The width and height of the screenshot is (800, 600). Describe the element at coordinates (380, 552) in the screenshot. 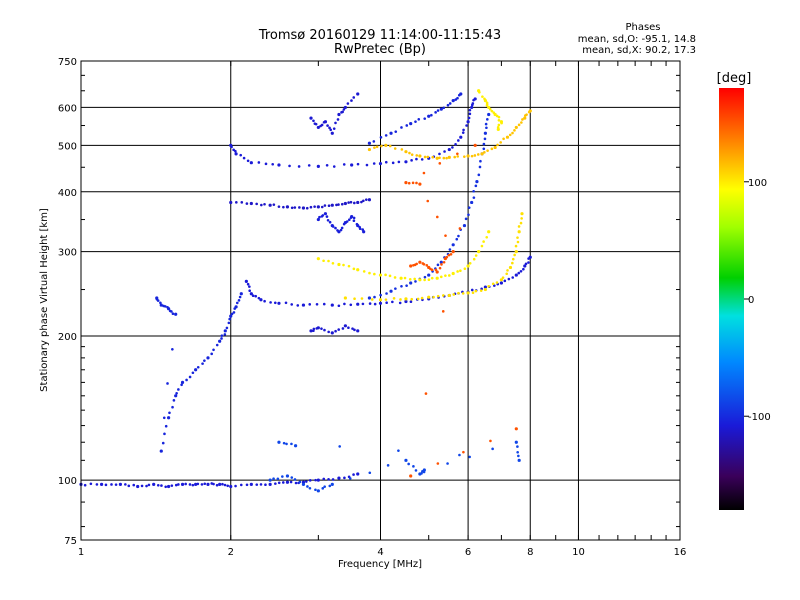

I see `x-tick-label: 4` at that location.